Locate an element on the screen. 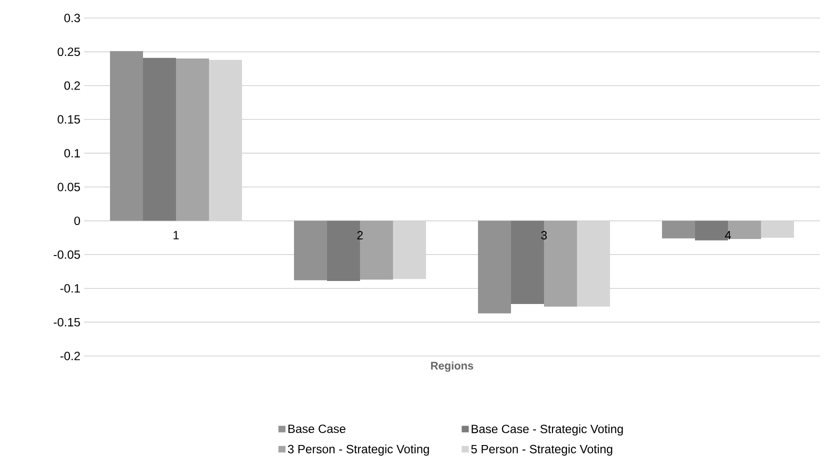  legend-label: 3 Person - Strategic Voting is located at coordinates (358, 450).